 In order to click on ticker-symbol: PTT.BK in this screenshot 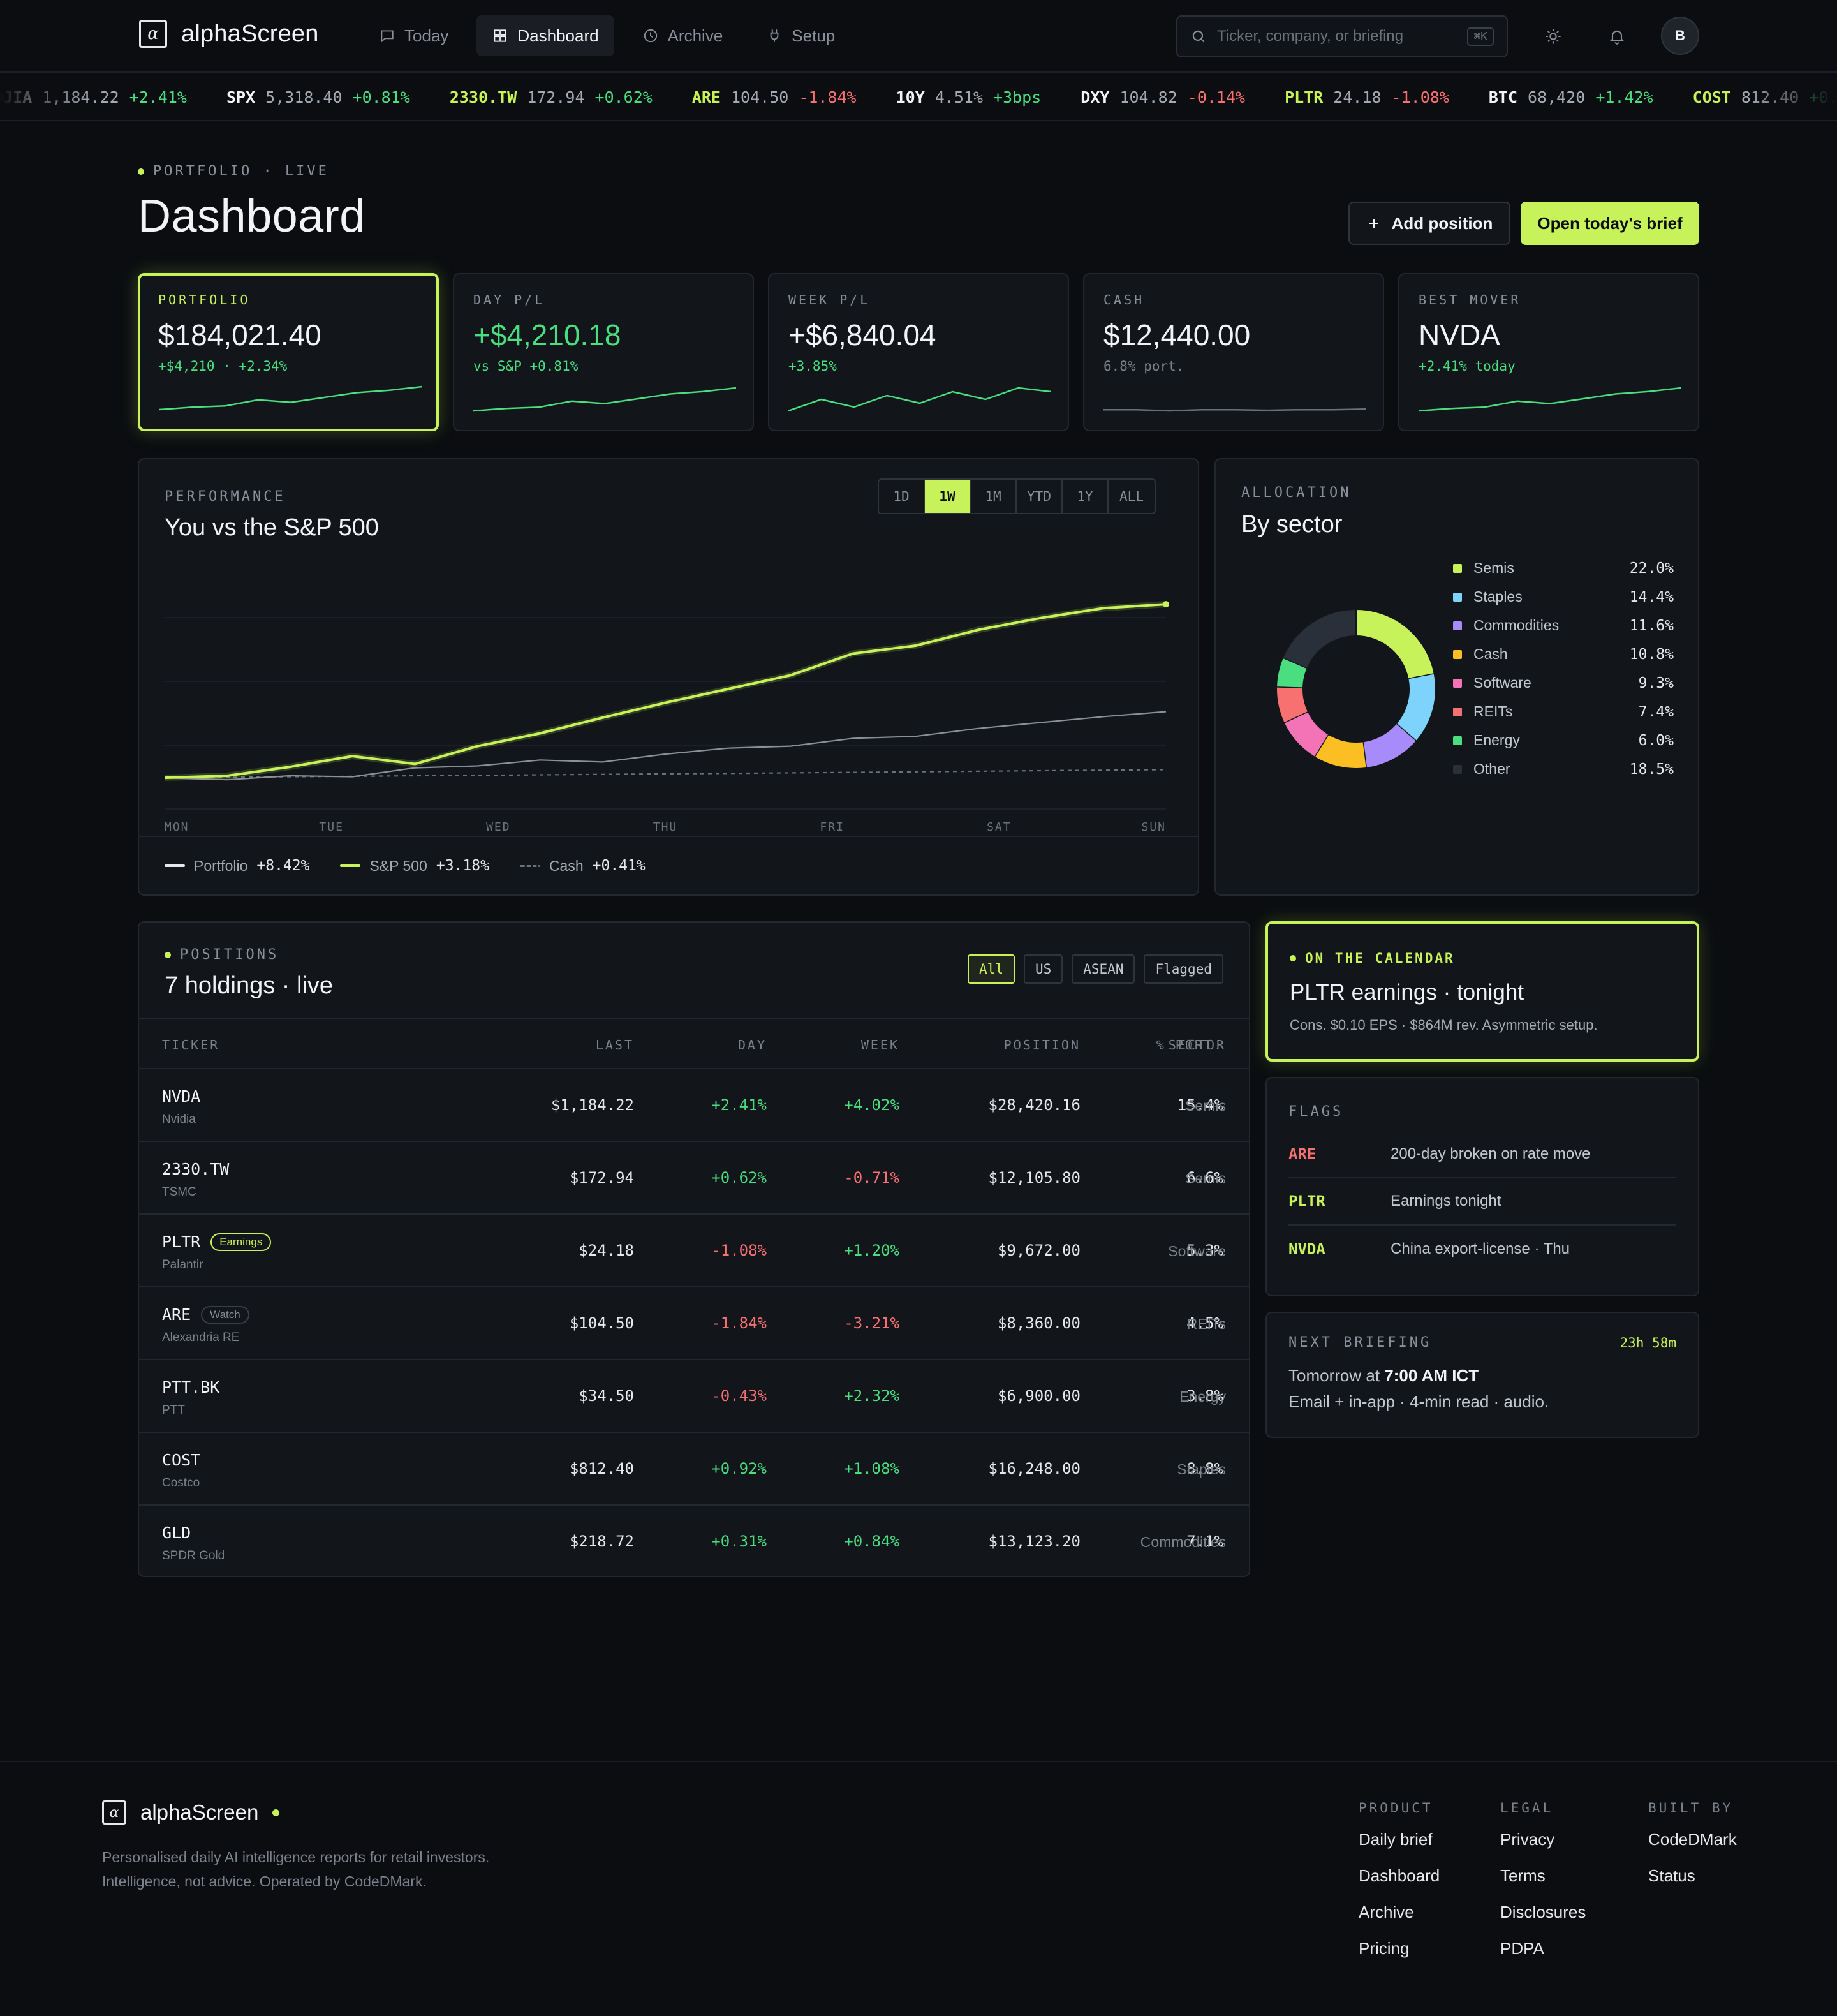, I will do `click(191, 1387)`.